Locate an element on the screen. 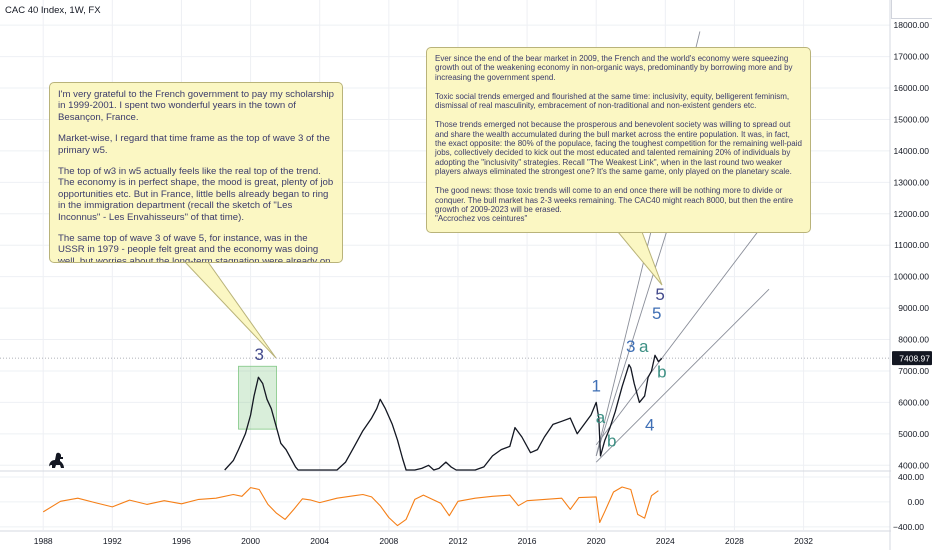 The height and width of the screenshot is (550, 932). last-price-tag is located at coordinates (912, 358).